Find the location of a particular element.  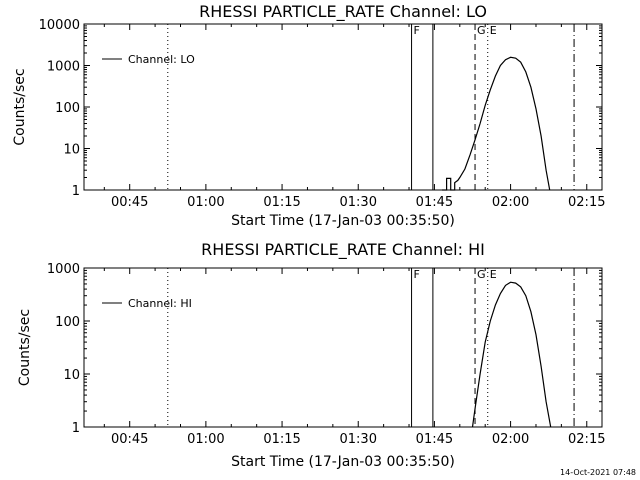

y-tick-label: 10000 is located at coordinates (59, 25).